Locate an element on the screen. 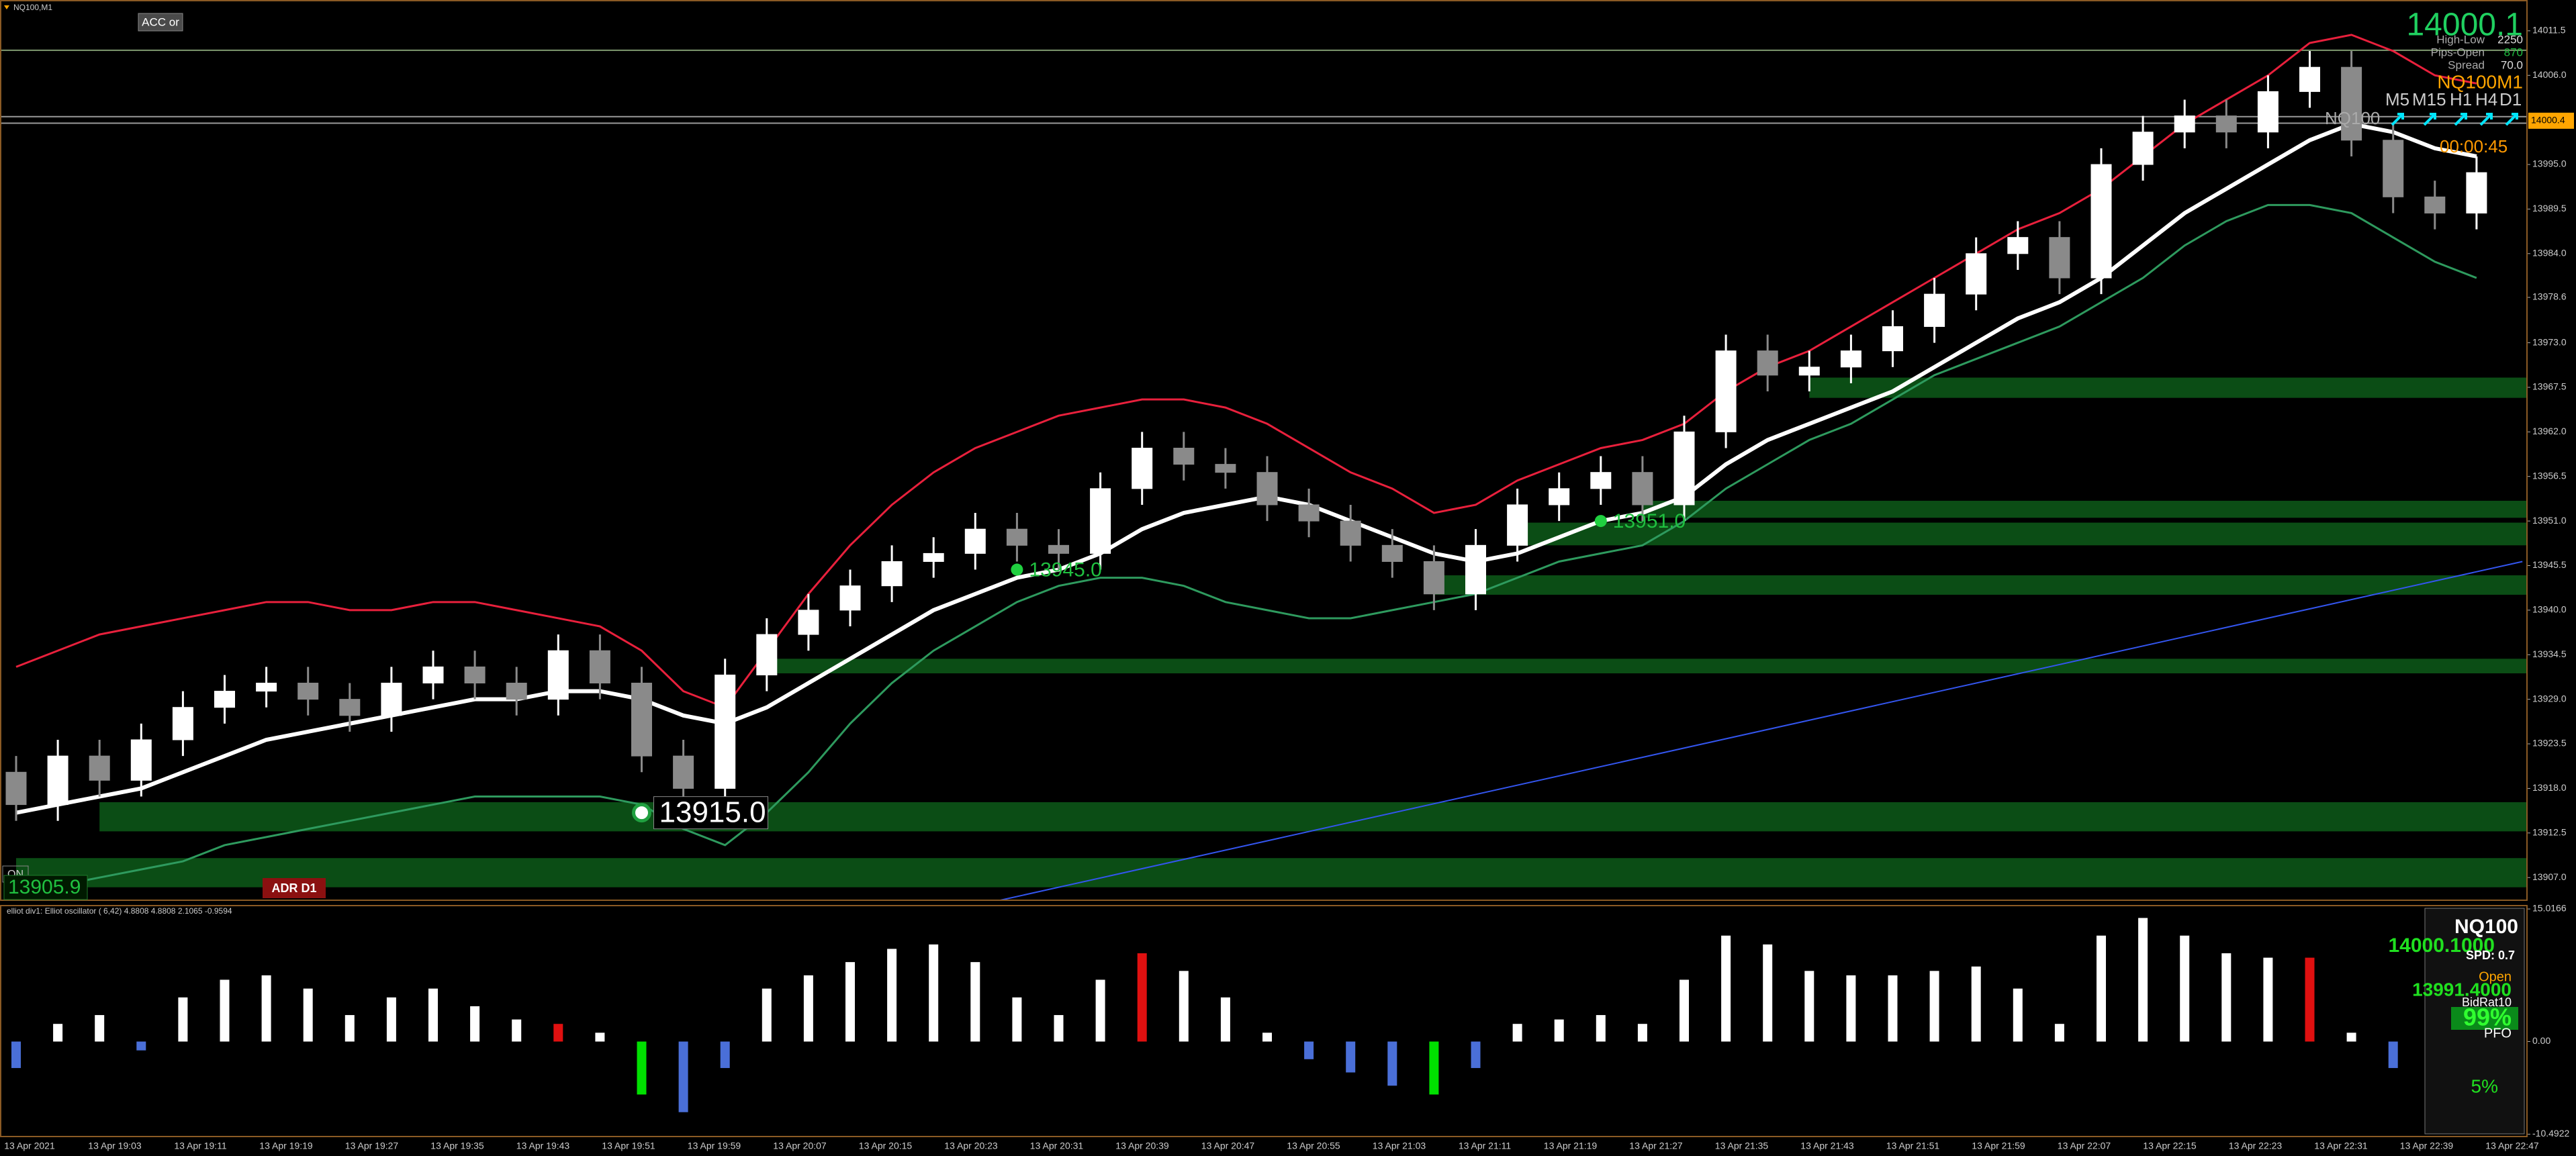 The height and width of the screenshot is (1156, 2576). x-tick-label: 13 Apr 21:51 is located at coordinates (1913, 1146).